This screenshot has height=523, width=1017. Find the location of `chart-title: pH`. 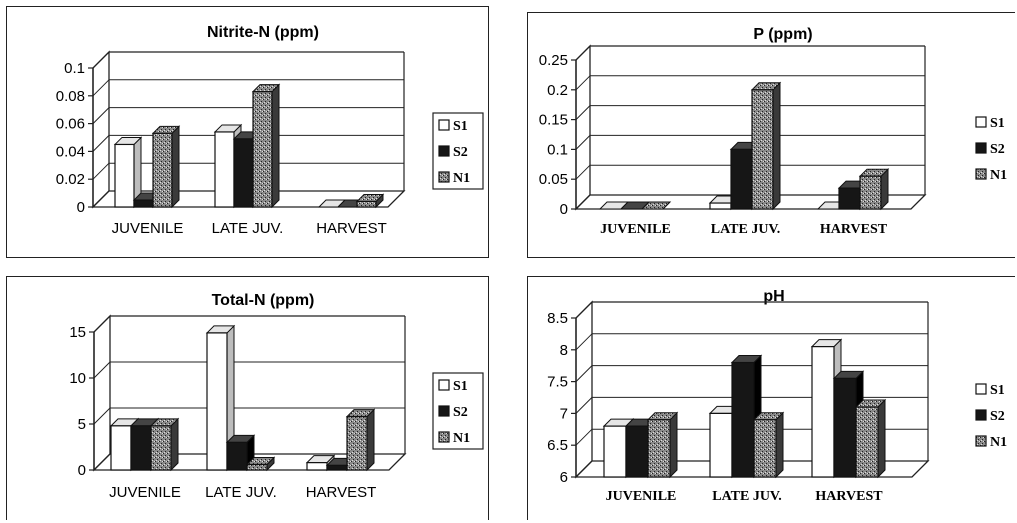

chart-title: pH is located at coordinates (773, 296).